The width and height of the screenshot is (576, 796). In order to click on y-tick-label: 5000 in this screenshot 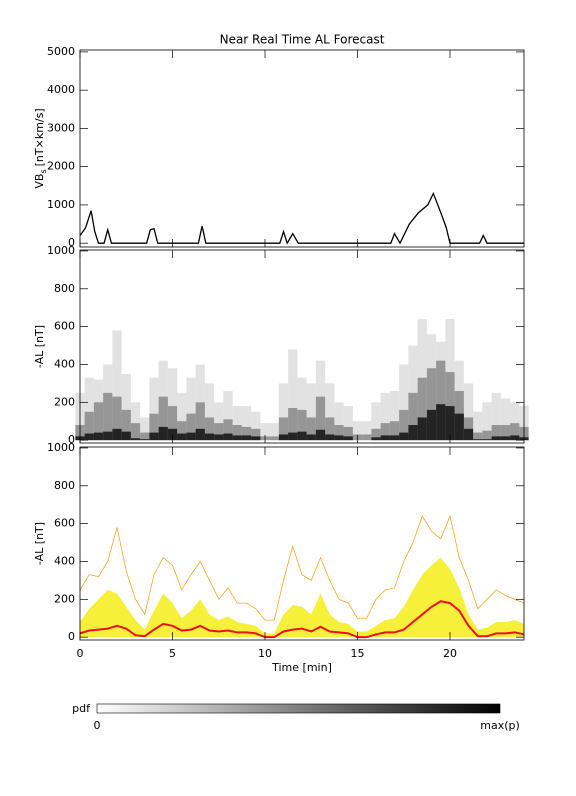, I will do `click(61, 51)`.